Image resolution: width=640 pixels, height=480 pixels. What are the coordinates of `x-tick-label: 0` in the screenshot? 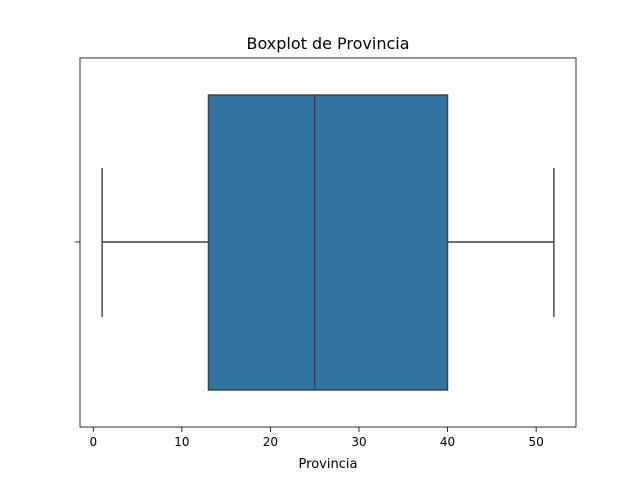 It's located at (93, 442).